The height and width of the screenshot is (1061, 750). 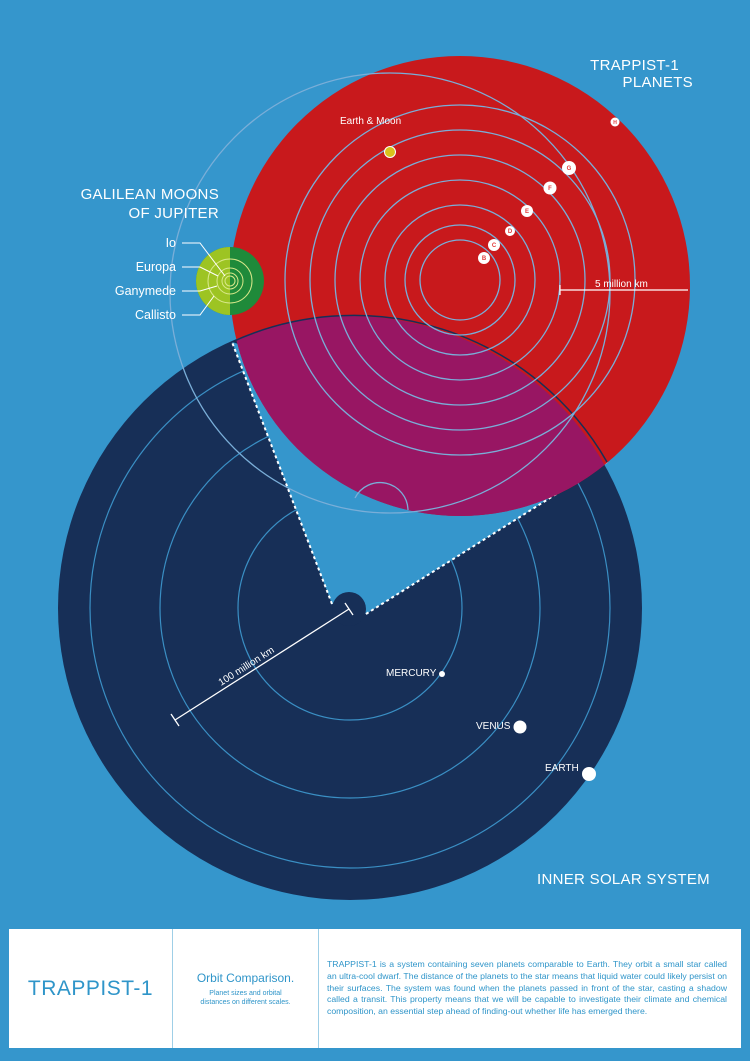 What do you see at coordinates (520, 727) in the screenshot?
I see `venus-dot` at bounding box center [520, 727].